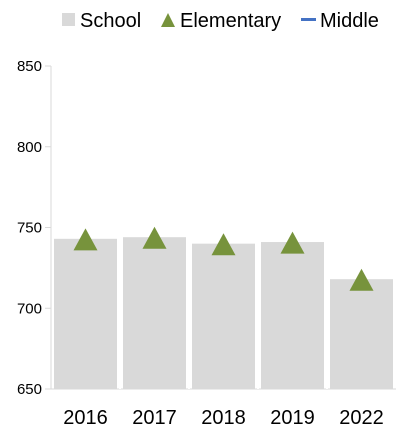 This screenshot has width=399, height=437. Describe the element at coordinates (68, 19) in the screenshot. I see `legend-swatch-school` at that location.